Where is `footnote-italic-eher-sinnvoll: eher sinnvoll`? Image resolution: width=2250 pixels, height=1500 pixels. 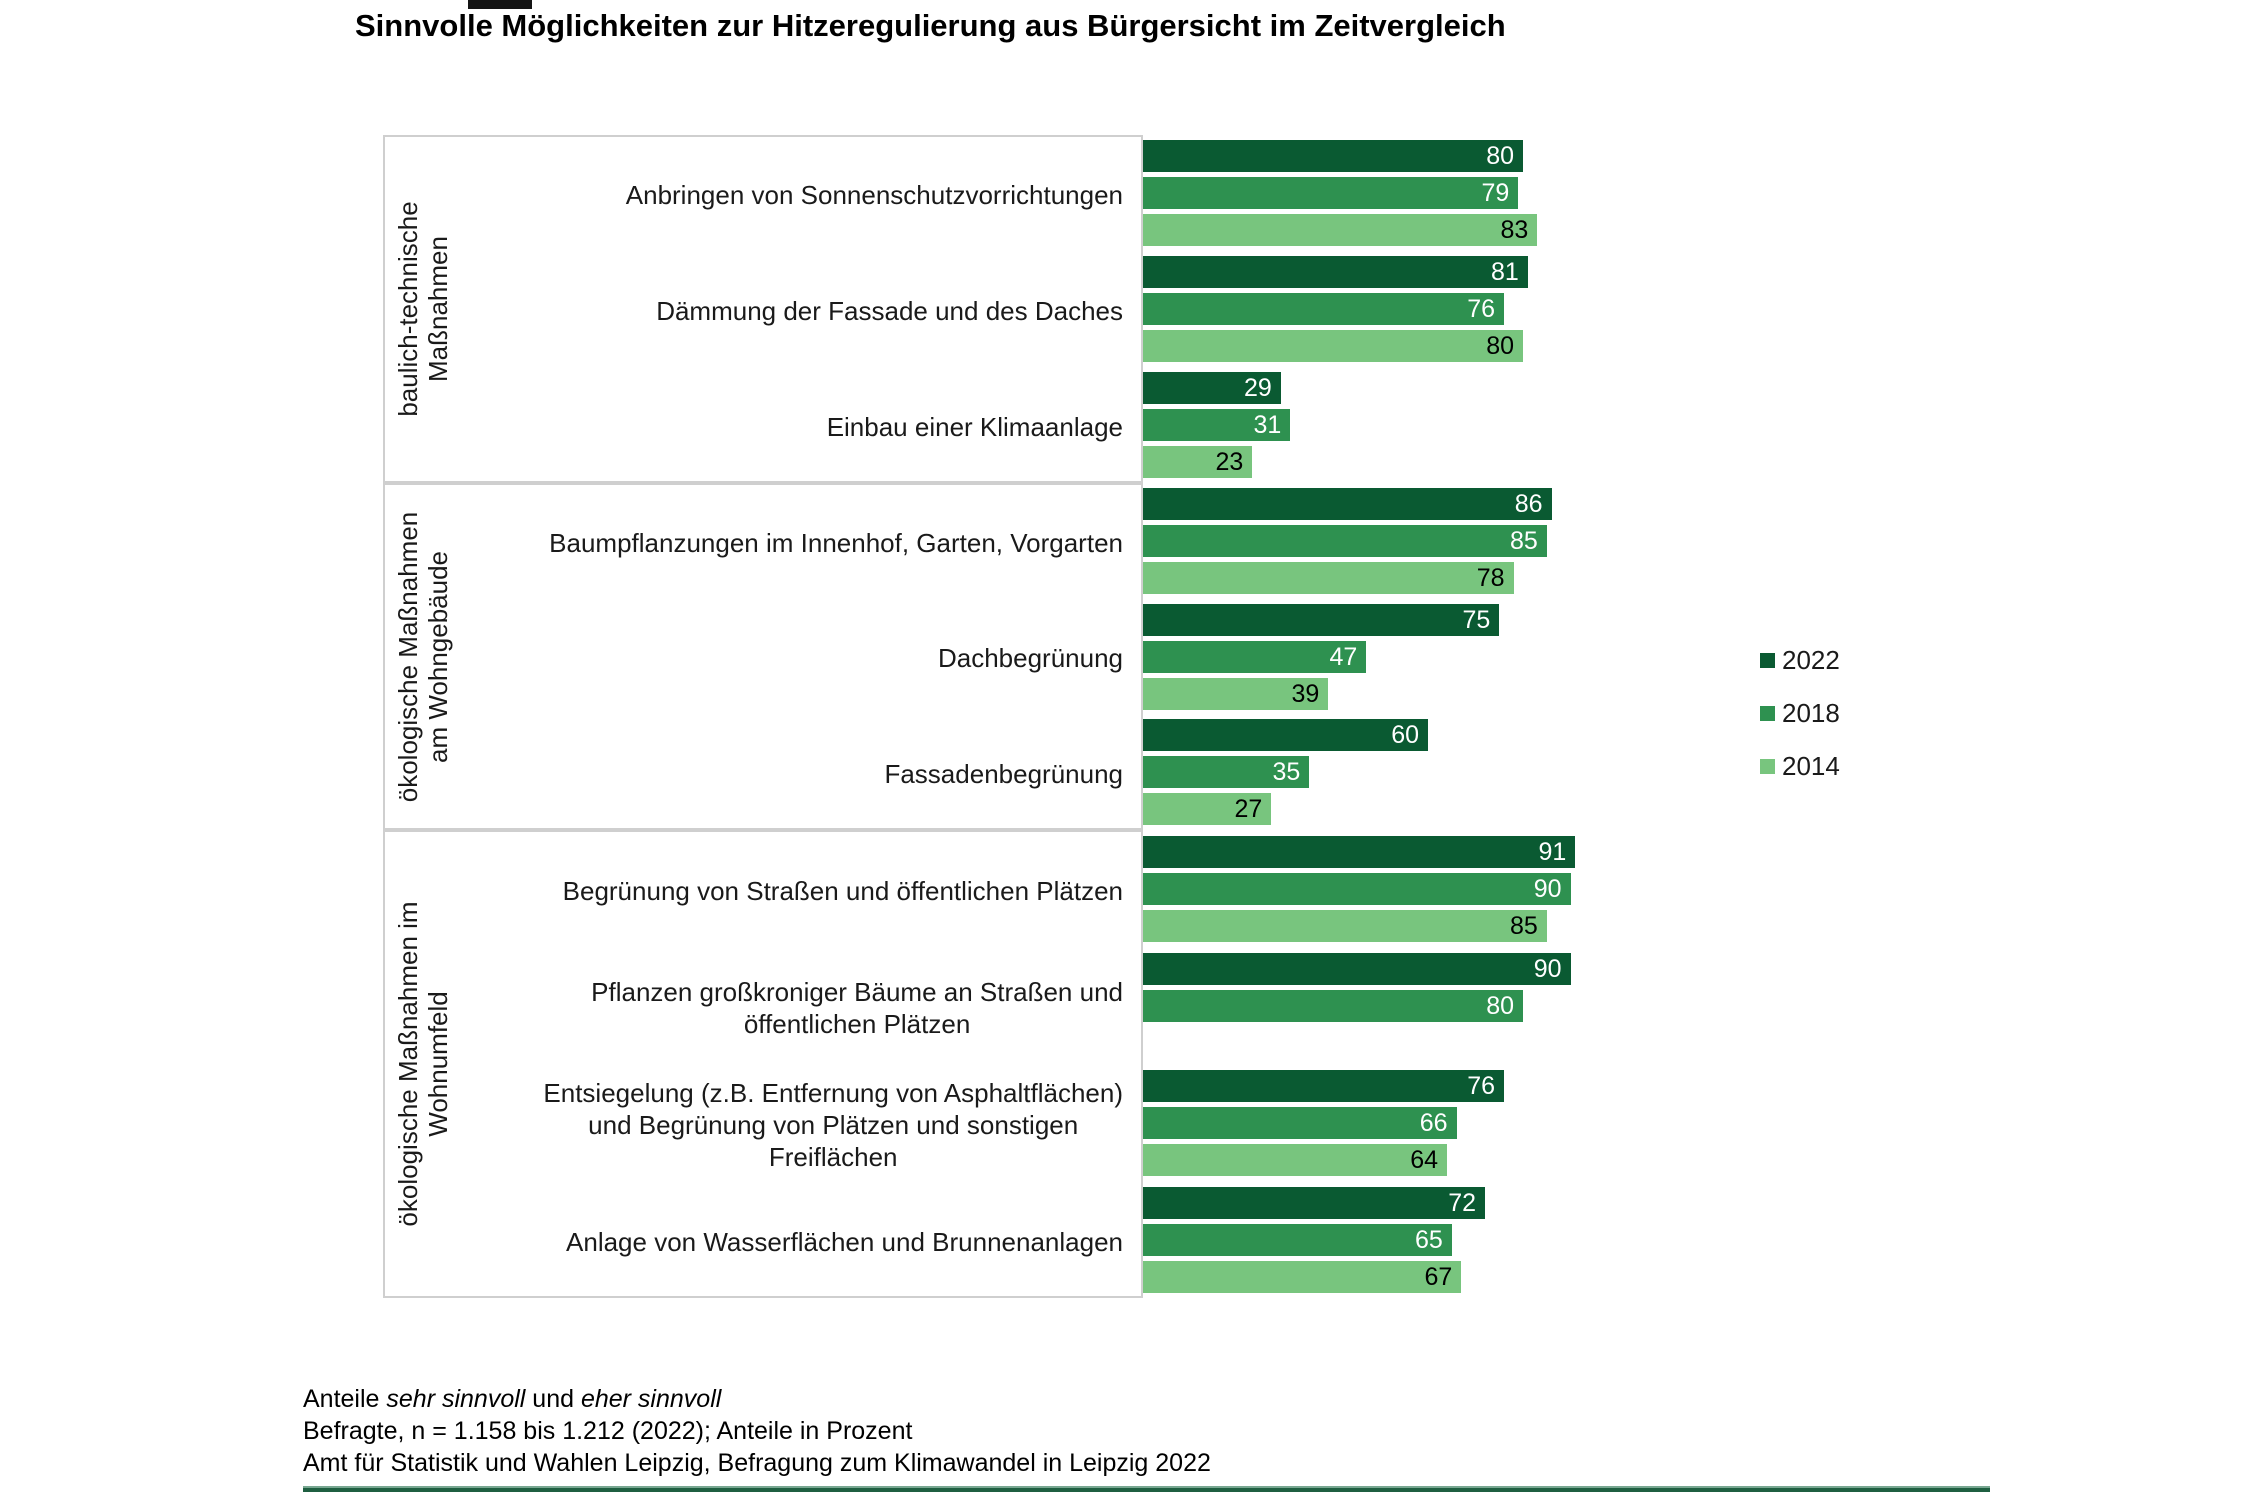 footnote-italic-eher-sinnvoll: eher sinnvoll is located at coordinates (651, 1399).